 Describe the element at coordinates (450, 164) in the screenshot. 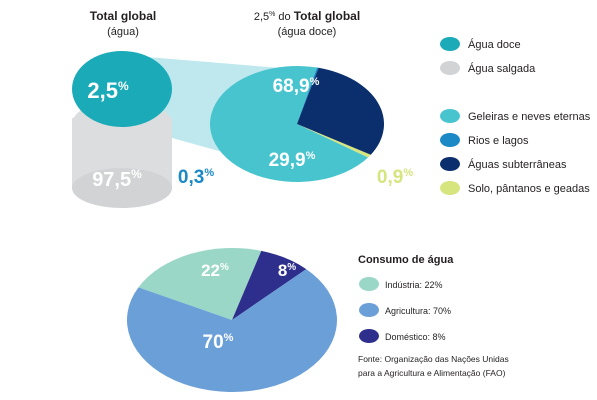

I see `legend-swatch-subterraneas` at that location.